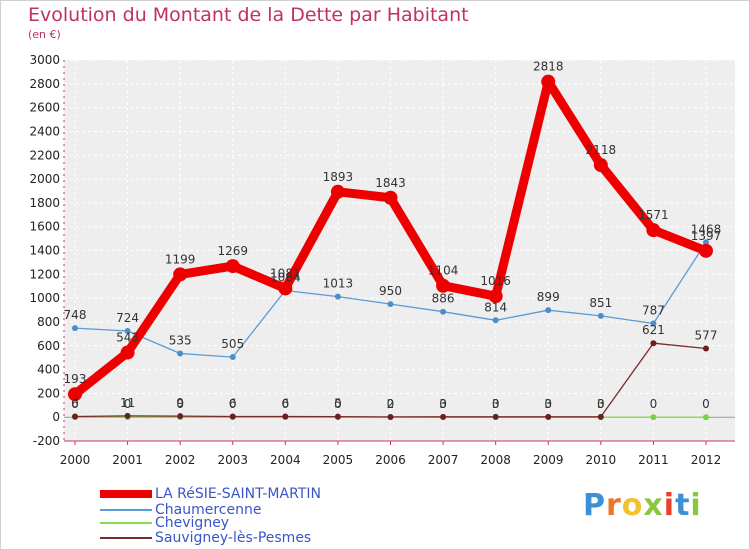  Describe the element at coordinates (127, 338) in the screenshot. I see `data-label: 543` at that location.